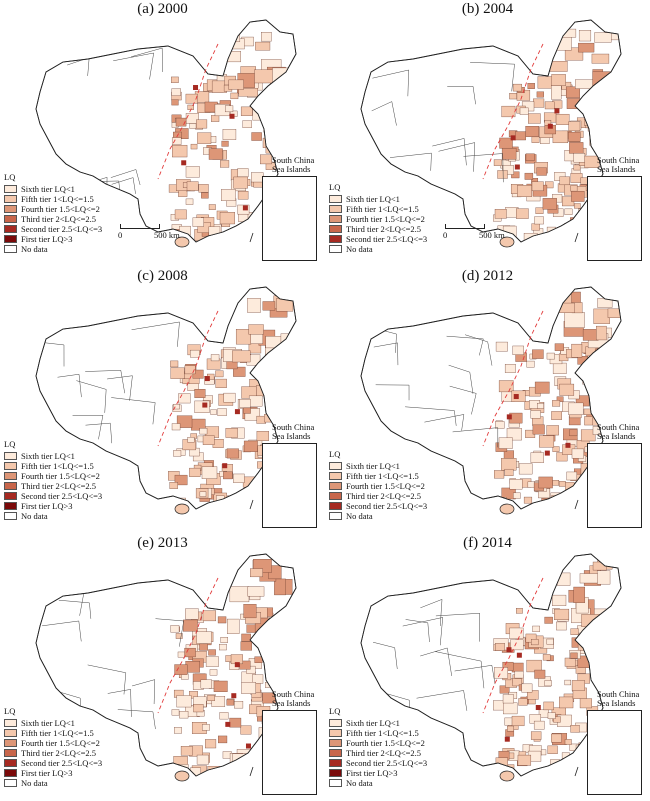  What do you see at coordinates (53, 773) in the screenshot?
I see `legend-item: First tier LQ>3` at bounding box center [53, 773].